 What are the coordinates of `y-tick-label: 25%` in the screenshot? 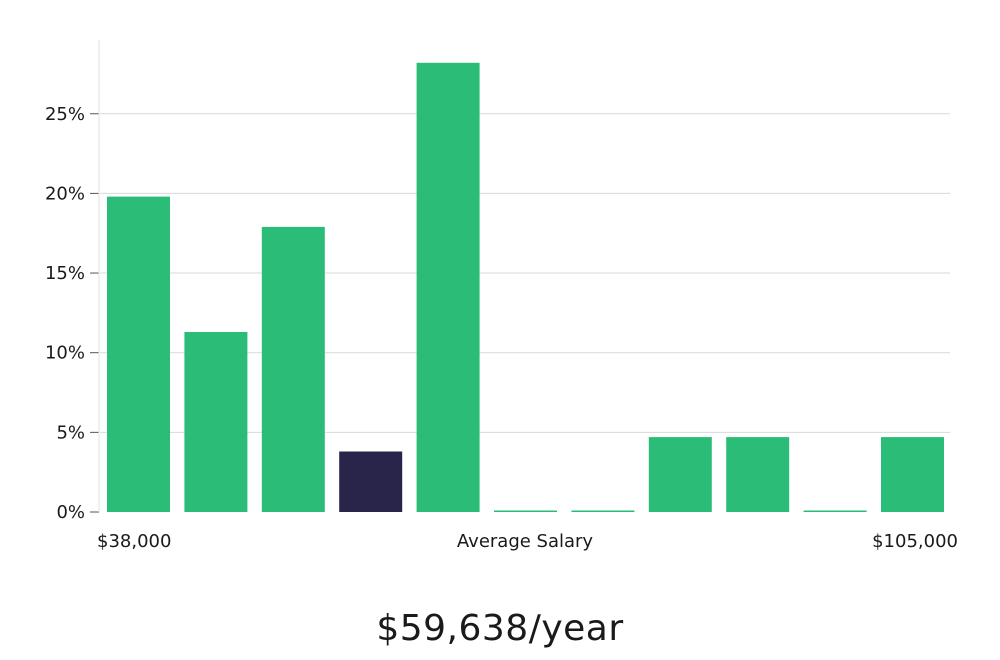 It's located at (65, 114).